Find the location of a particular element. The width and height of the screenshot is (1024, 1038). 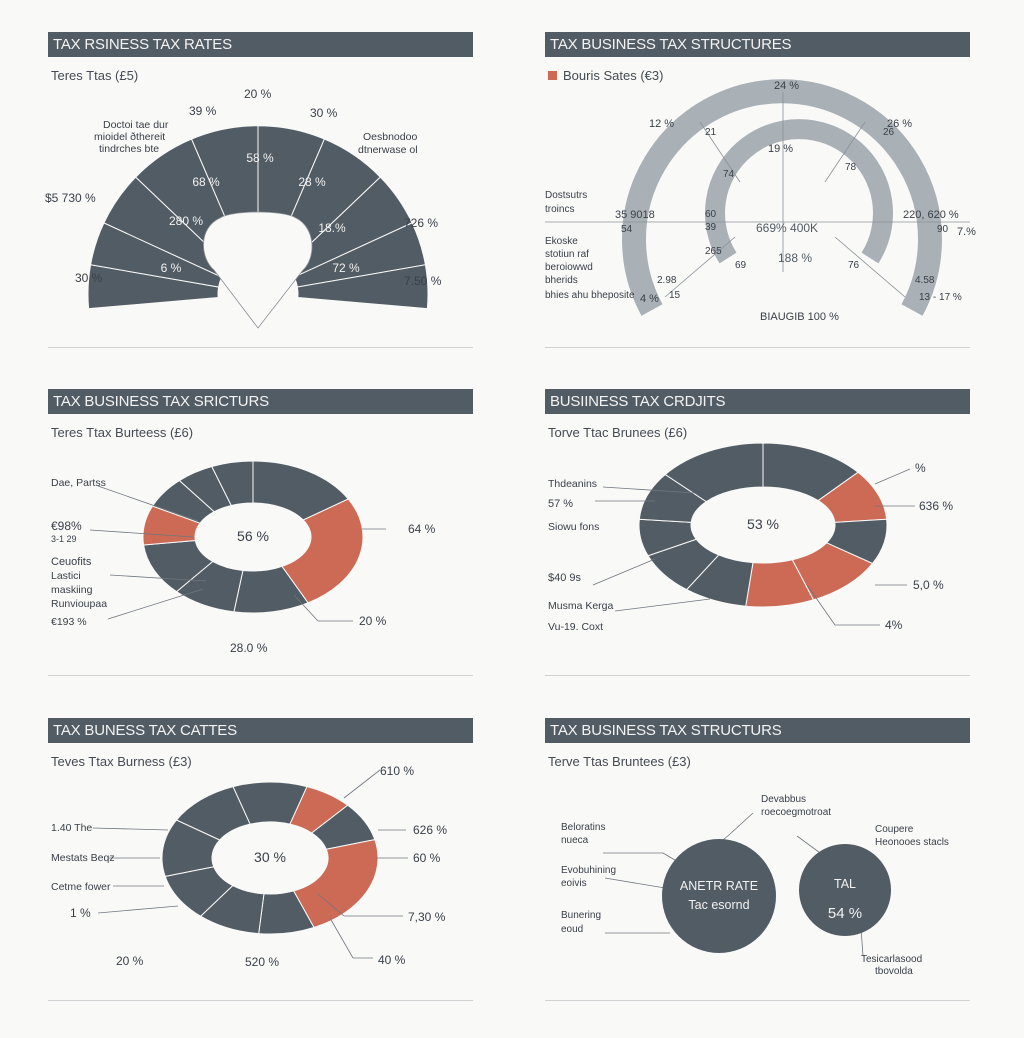

annotation: beroiowwd is located at coordinates (569, 267).